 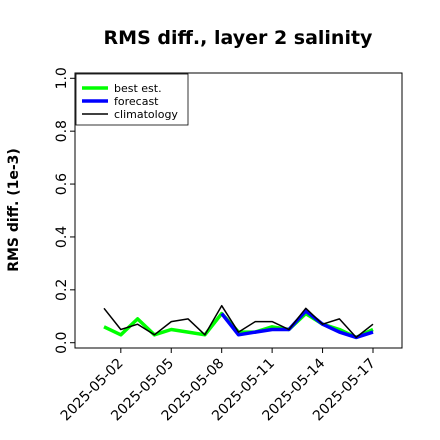 I want to click on legend-label-forecast: forecast, so click(x=136, y=101).